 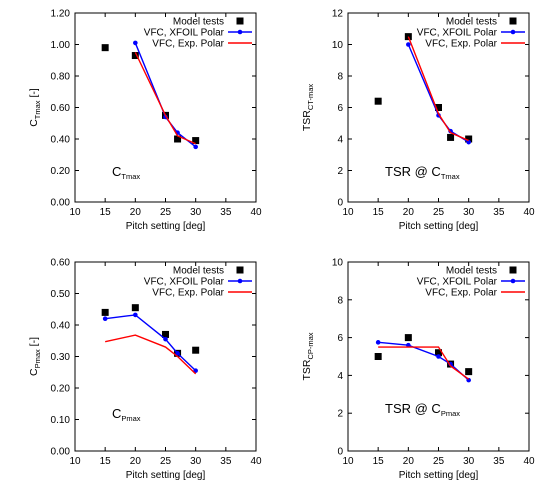 I want to click on y-tick-label: 12, so click(x=338, y=14).